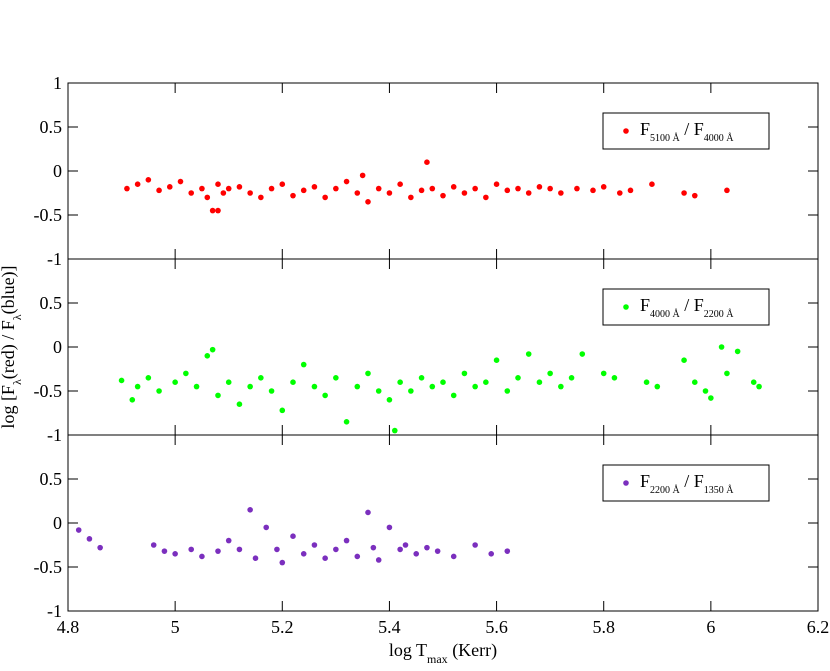  What do you see at coordinates (9, 407) in the screenshot?
I see `label-part: log [F` at bounding box center [9, 407].